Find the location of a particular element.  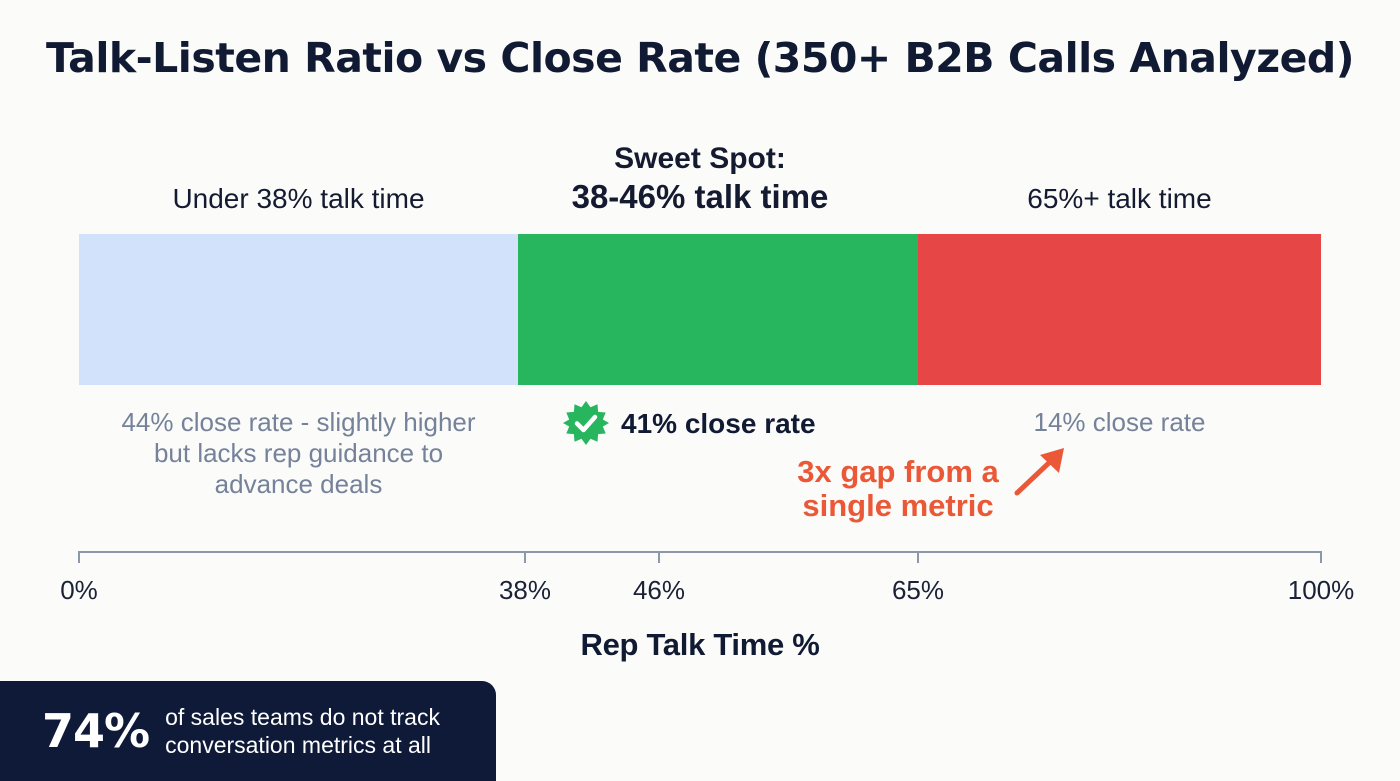

bar-segment-high is located at coordinates (1119, 309).